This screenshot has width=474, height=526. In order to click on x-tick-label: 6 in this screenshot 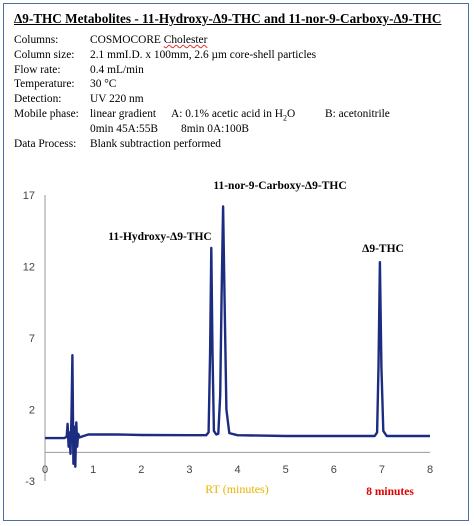, I will do `click(334, 470)`.